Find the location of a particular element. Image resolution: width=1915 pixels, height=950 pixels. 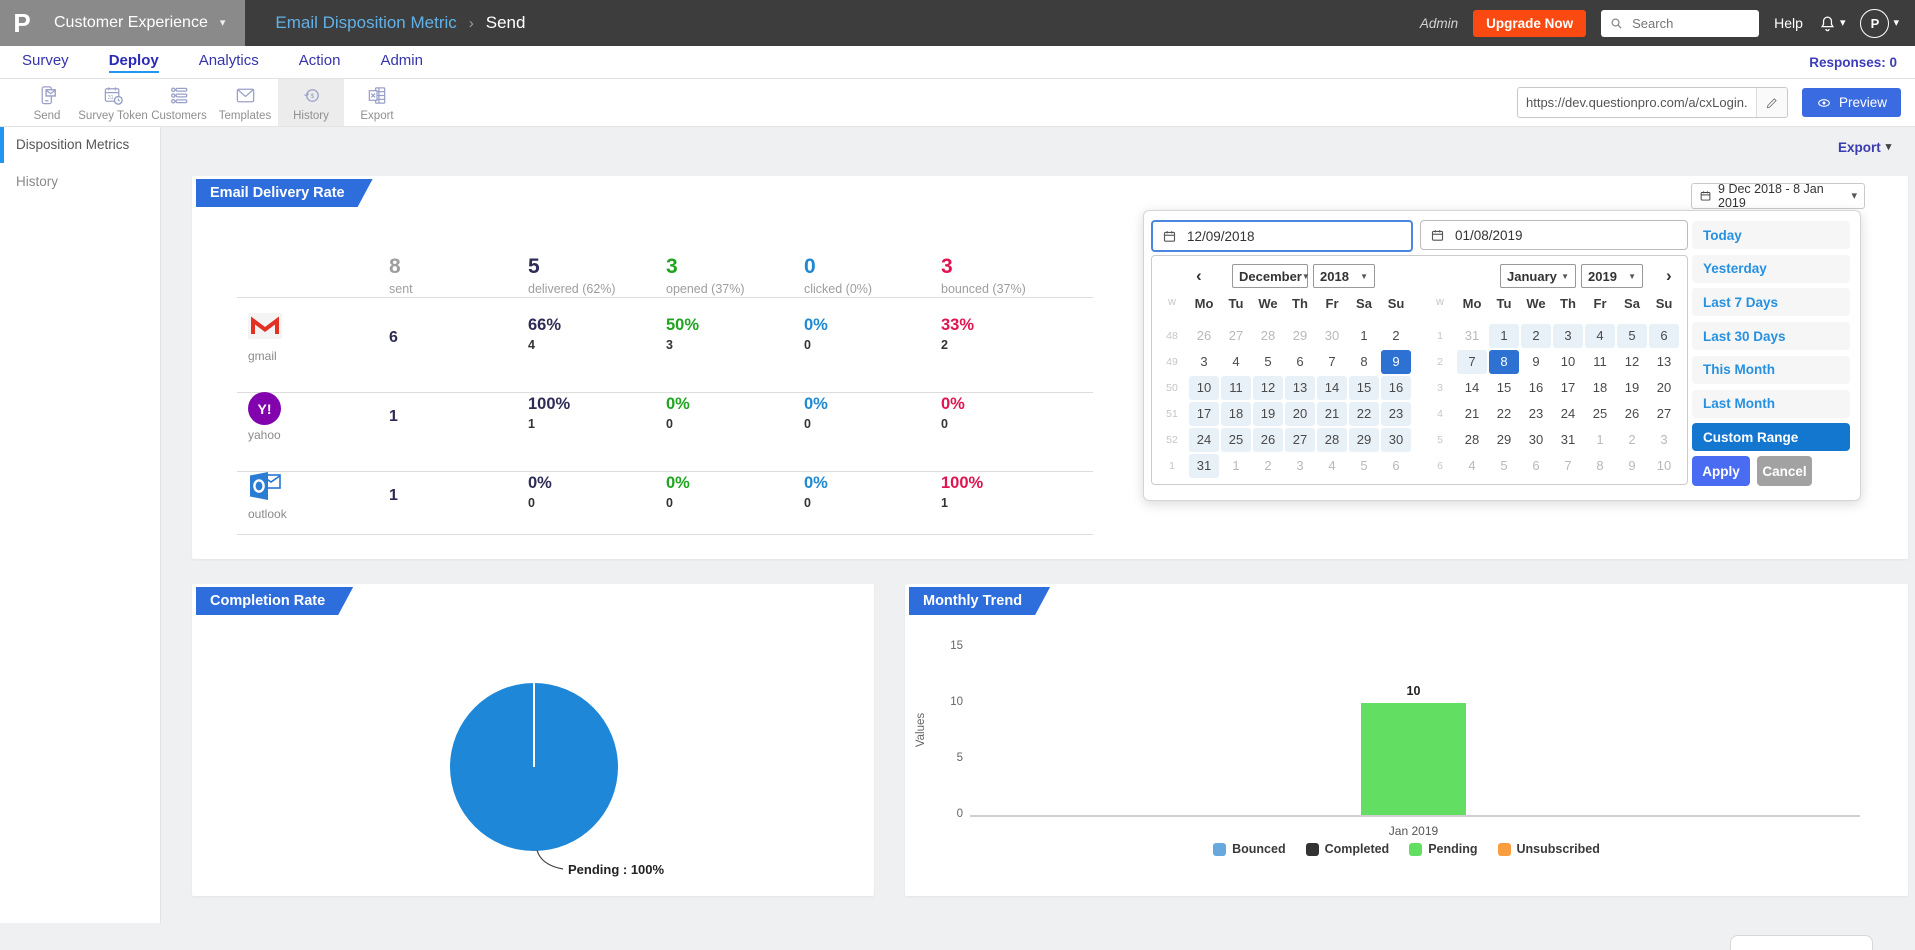

day-cell-december-12: 12 is located at coordinates (1268, 388).